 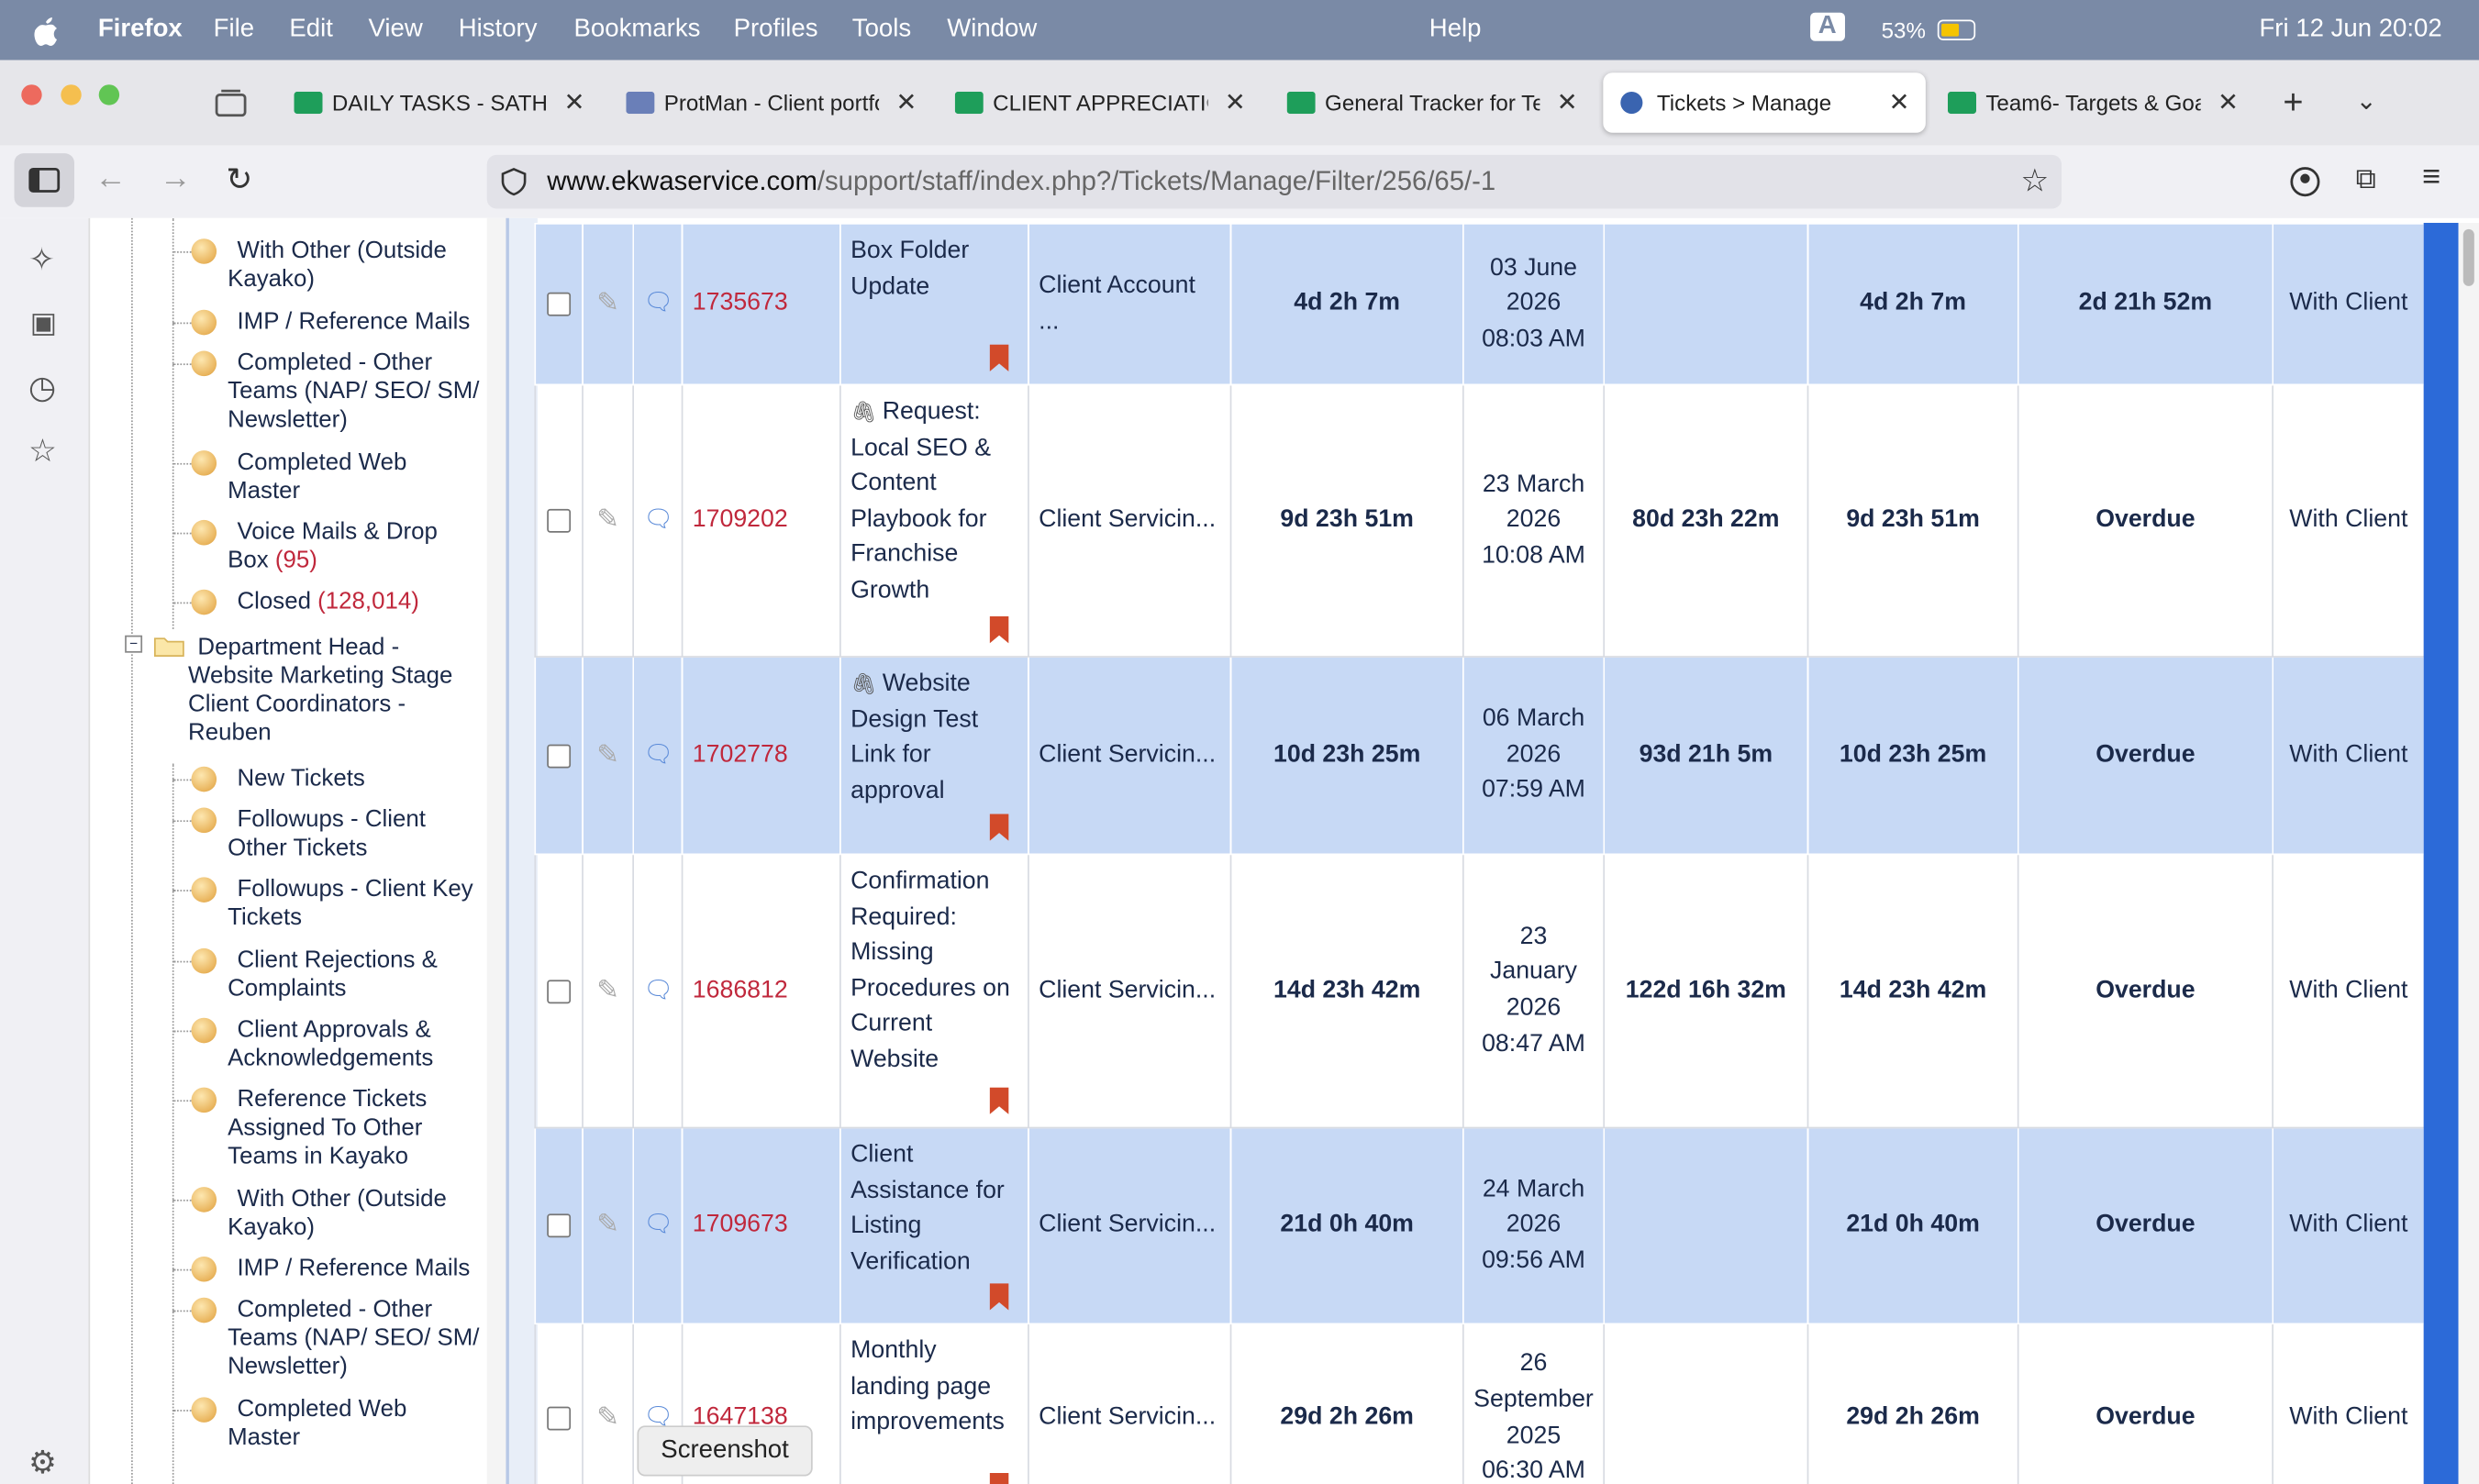 I want to click on ticket-subject: Monthly landing page improvements, so click(x=927, y=1385).